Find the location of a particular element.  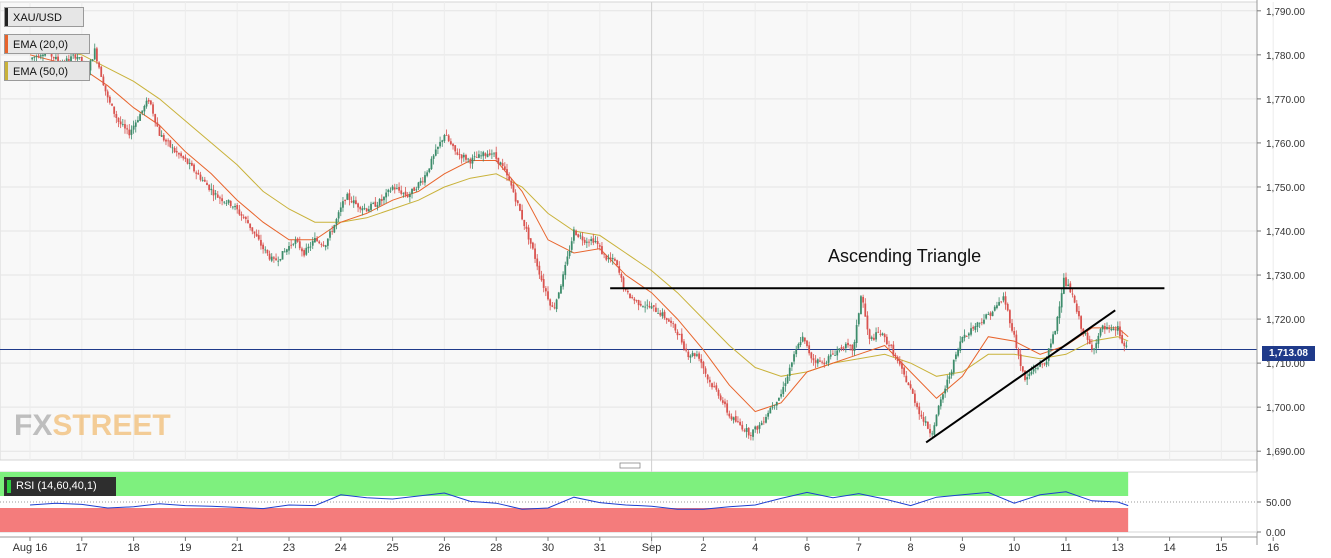

rsi-legend: RSI (14,60,40,1) is located at coordinates (60, 486).